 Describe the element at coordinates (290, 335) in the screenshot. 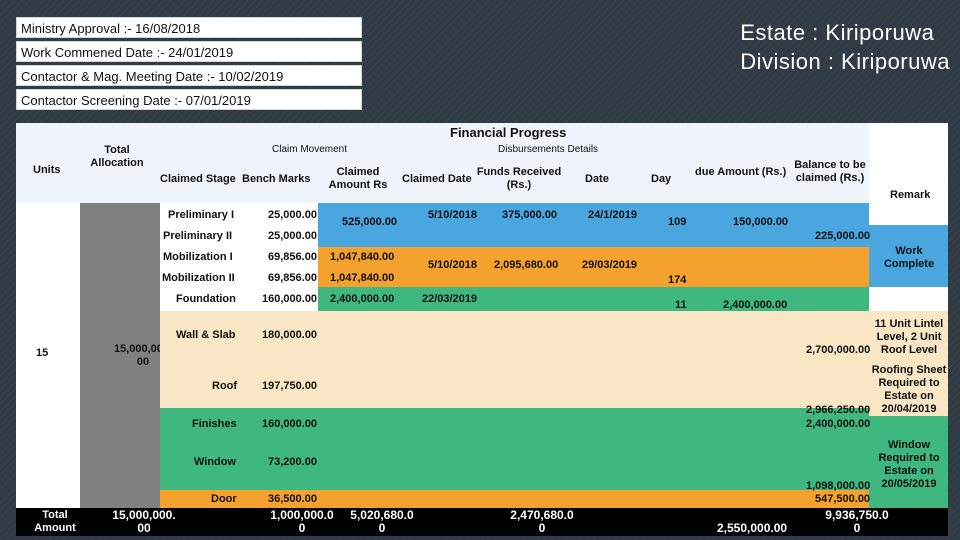

I see `bench-wall: 180,000.00` at that location.